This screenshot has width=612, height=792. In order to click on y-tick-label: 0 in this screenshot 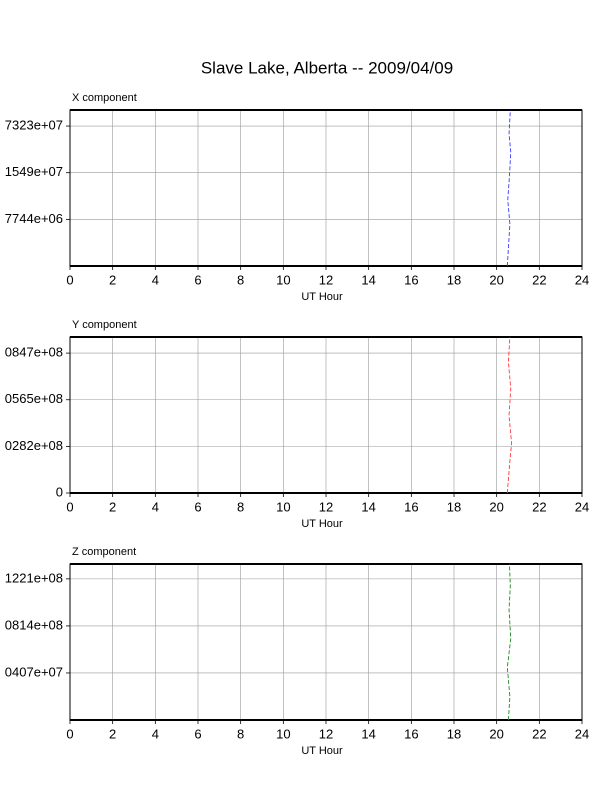, I will do `click(59, 491)`.